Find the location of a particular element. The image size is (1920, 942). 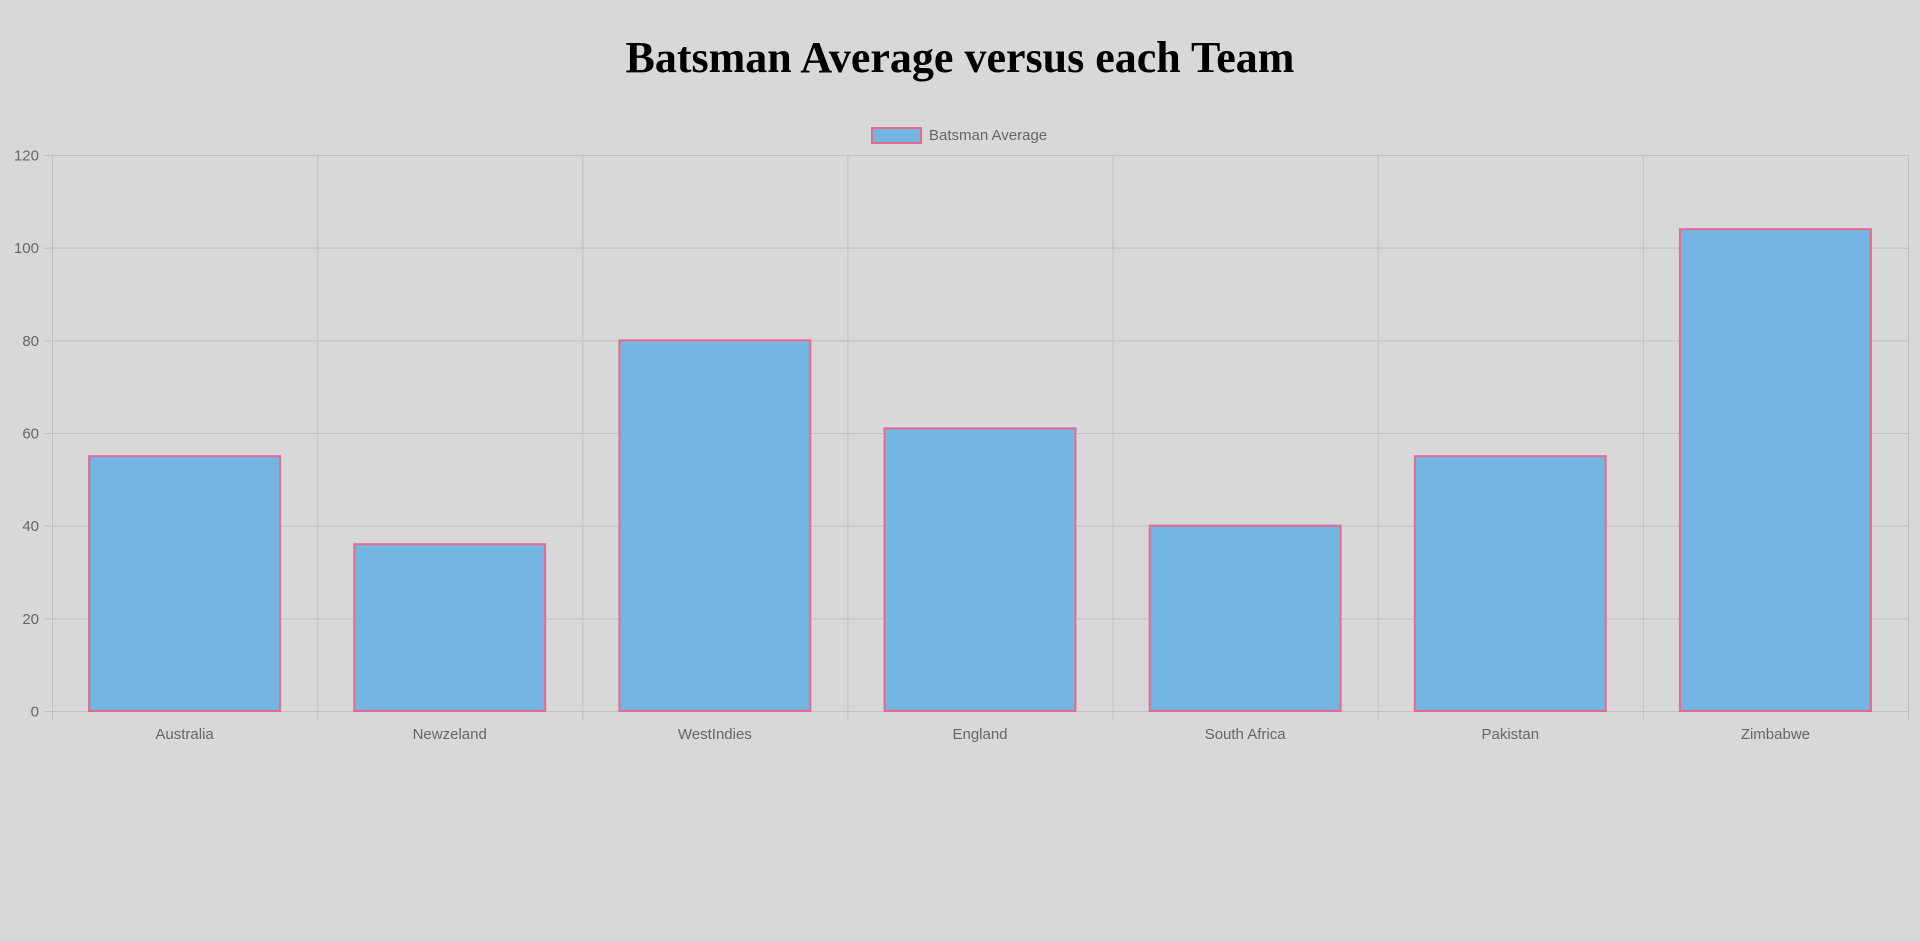

y-tick-label: 40 is located at coordinates (30, 526).